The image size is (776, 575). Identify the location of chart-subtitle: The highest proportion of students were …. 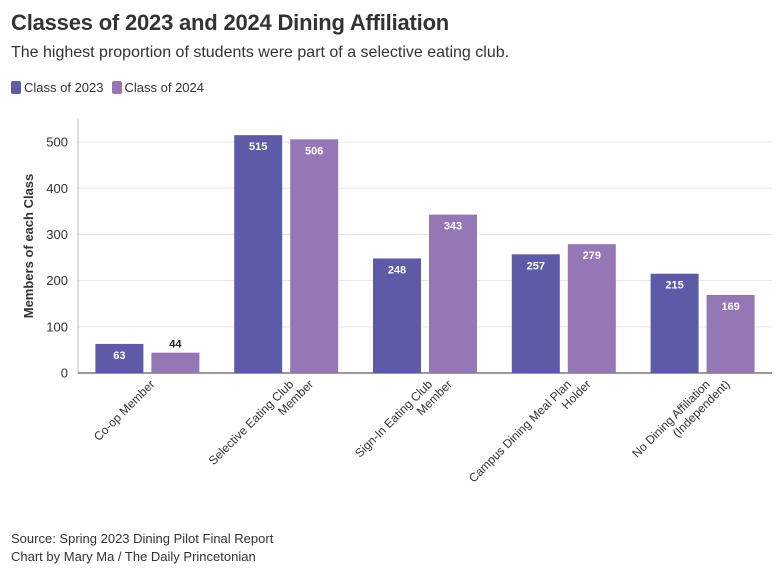
(260, 52).